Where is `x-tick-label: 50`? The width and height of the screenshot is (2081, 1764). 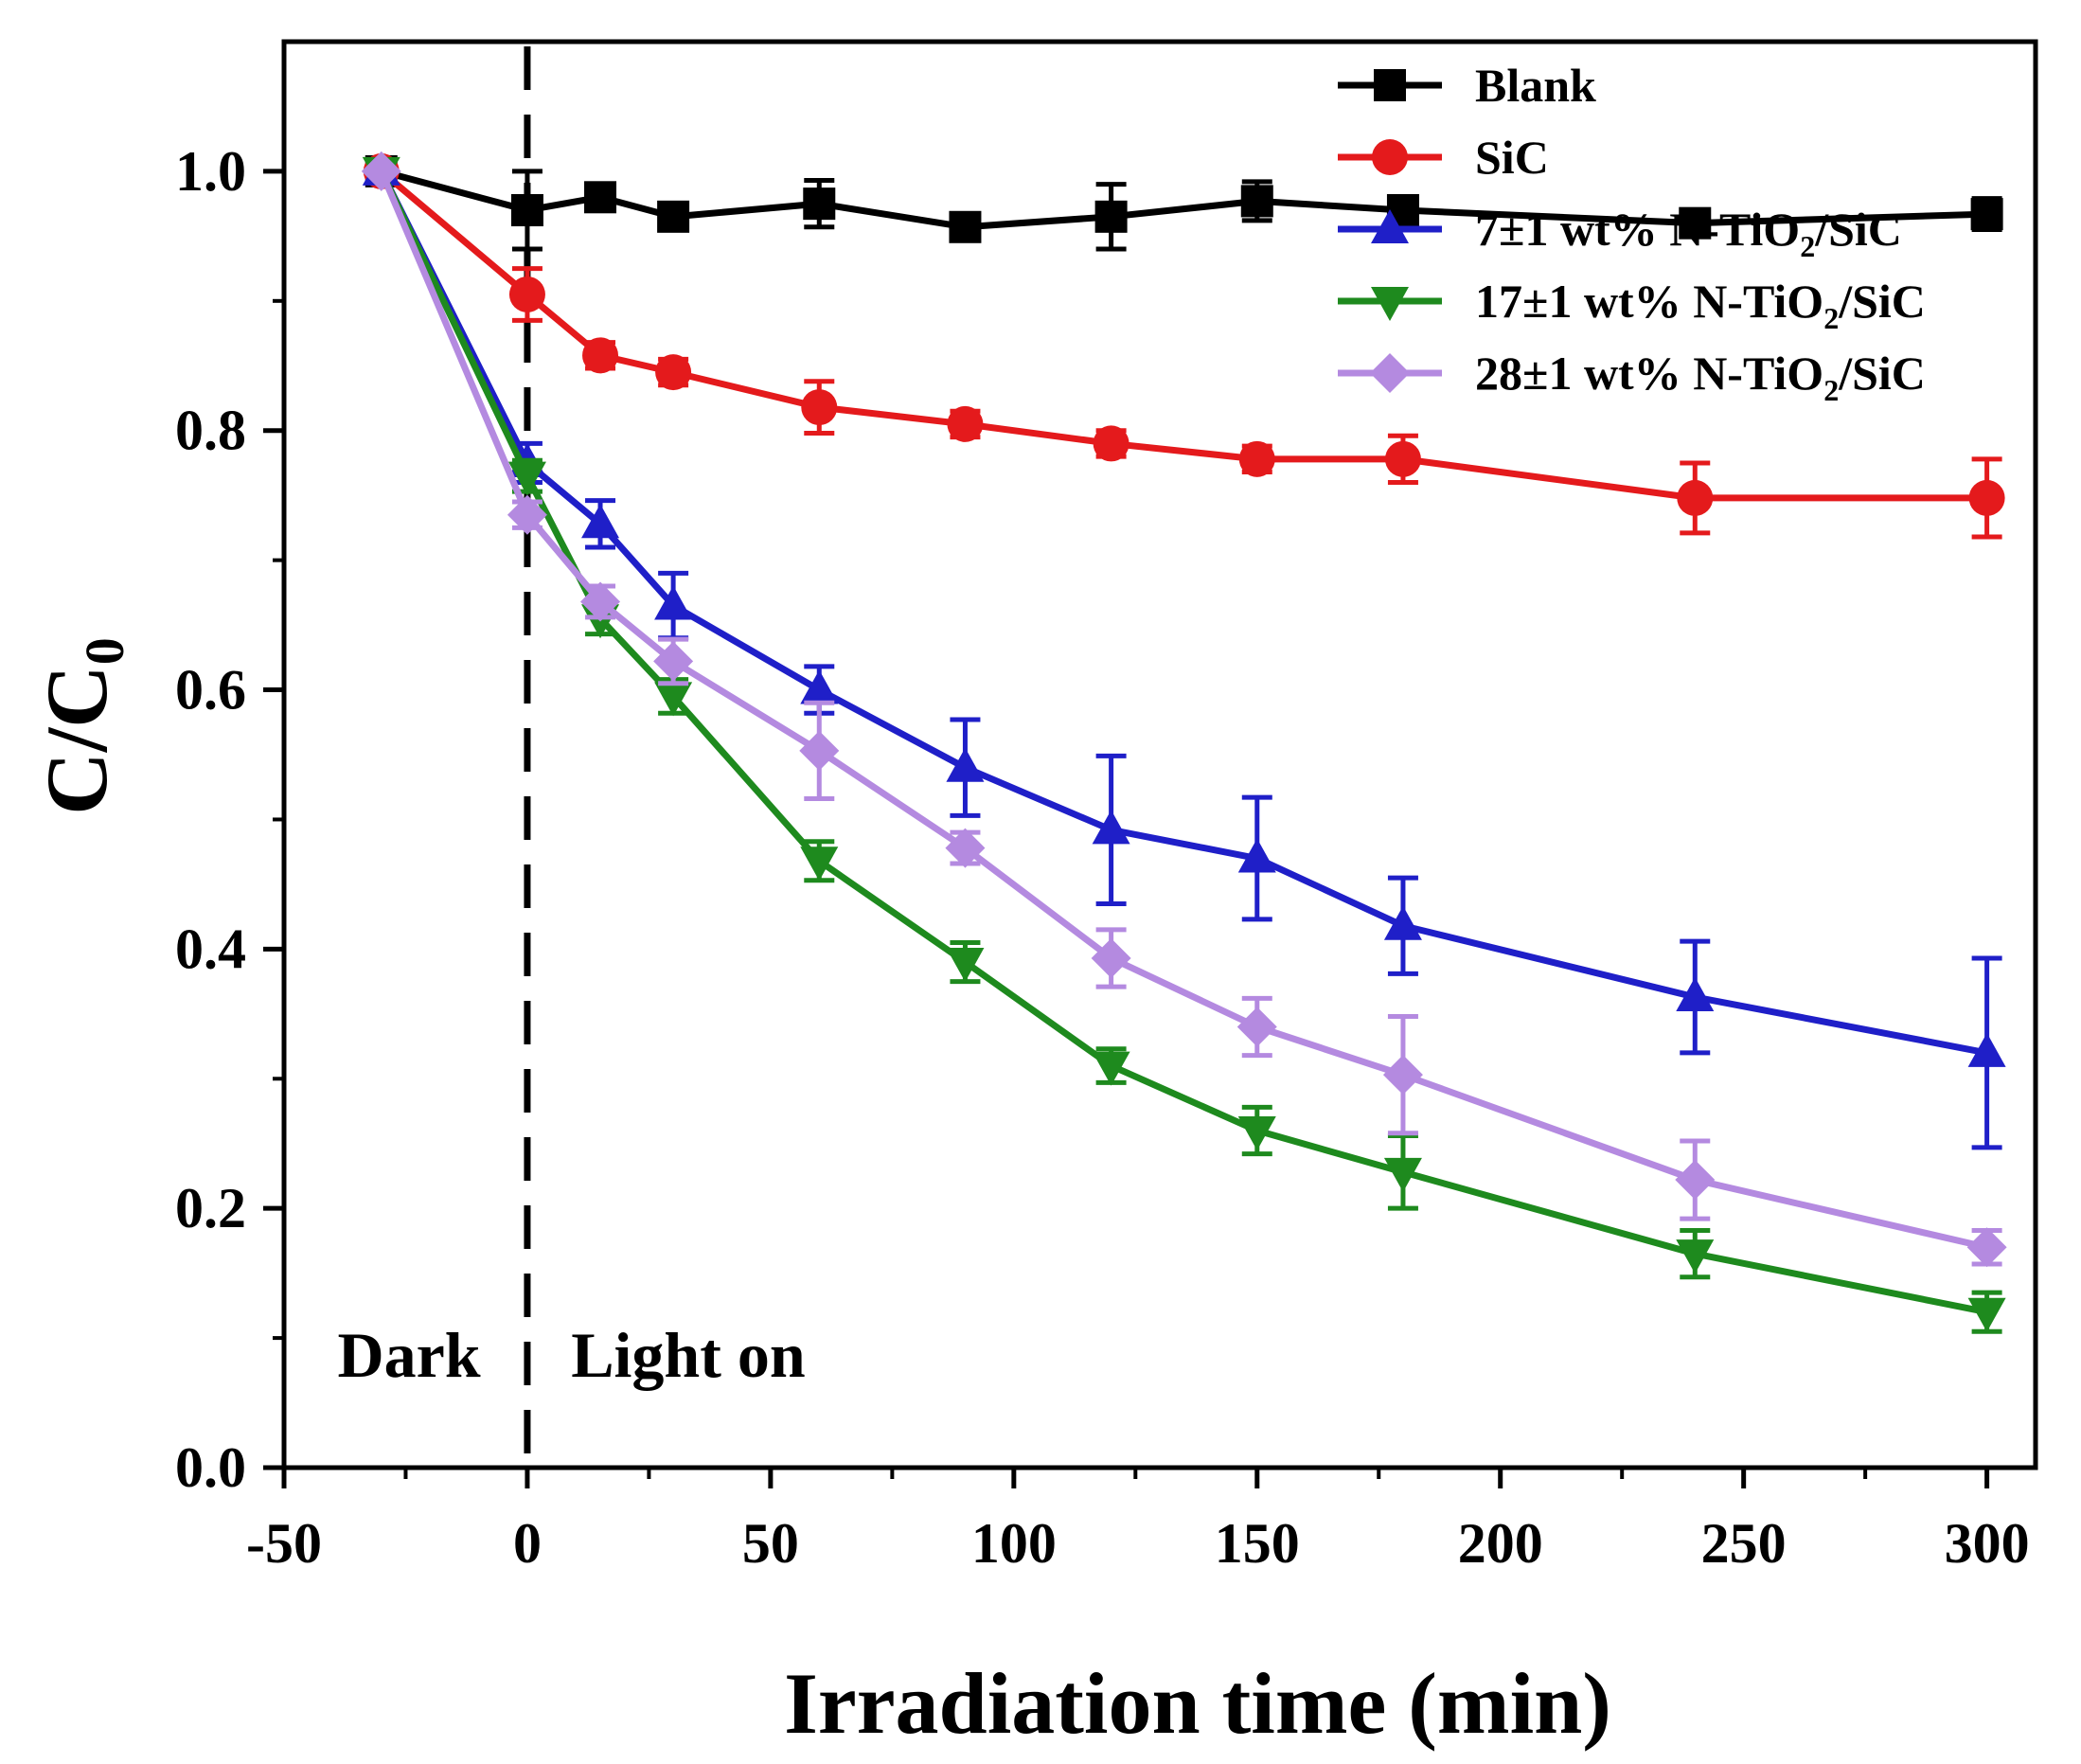
x-tick-label: 50 is located at coordinates (770, 1543).